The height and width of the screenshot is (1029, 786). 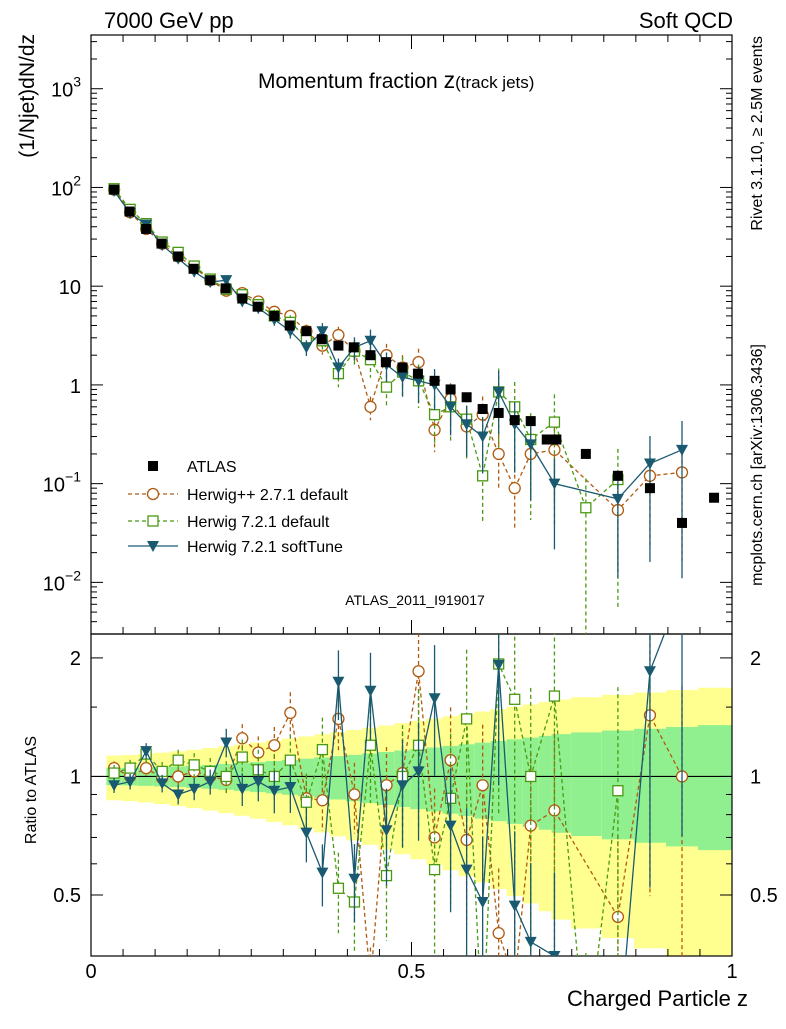 I want to click on x-tick-label: 0.5, so click(x=412, y=972).